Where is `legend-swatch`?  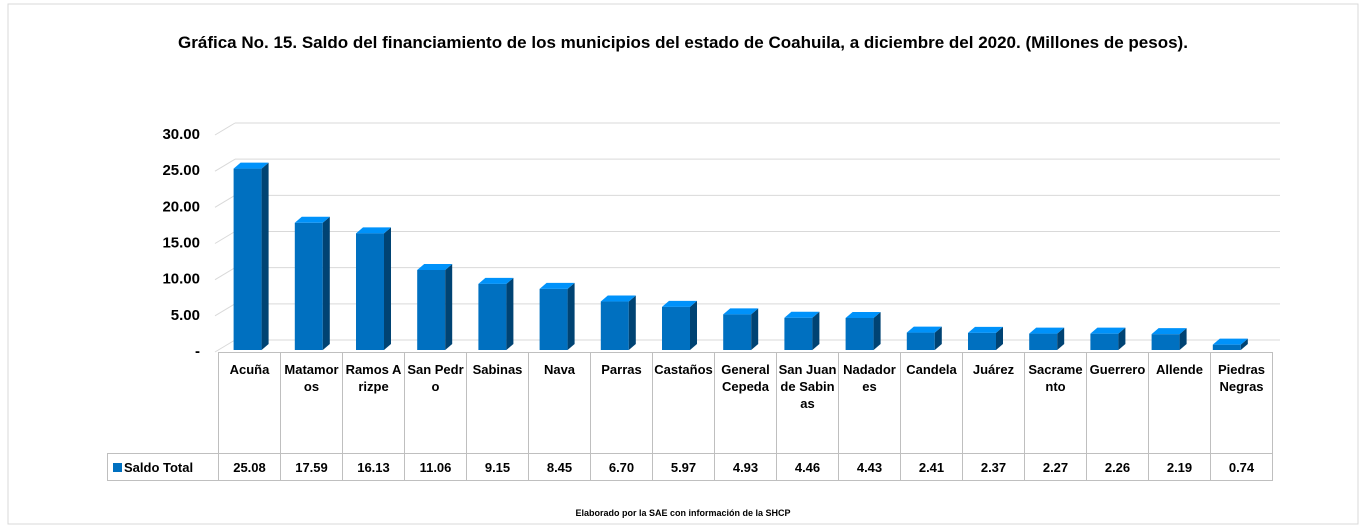
legend-swatch is located at coordinates (117, 467).